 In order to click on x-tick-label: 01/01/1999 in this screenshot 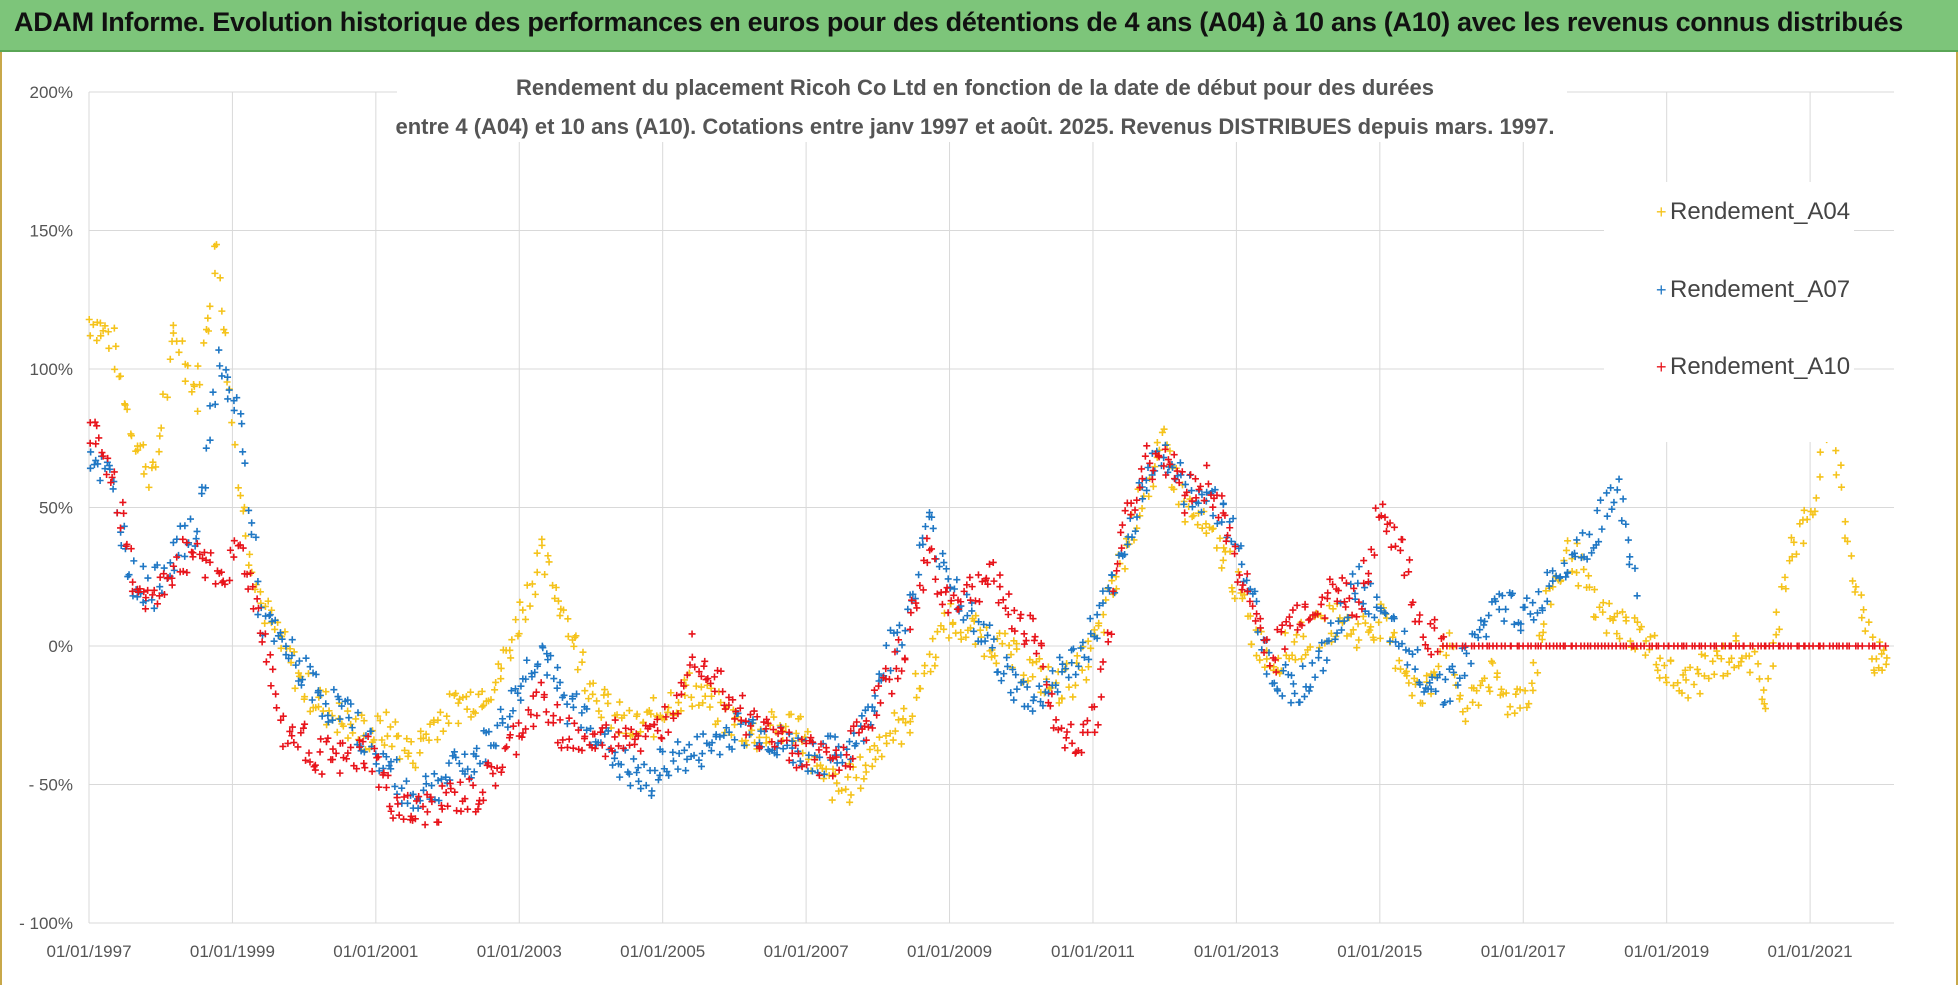, I will do `click(232, 951)`.